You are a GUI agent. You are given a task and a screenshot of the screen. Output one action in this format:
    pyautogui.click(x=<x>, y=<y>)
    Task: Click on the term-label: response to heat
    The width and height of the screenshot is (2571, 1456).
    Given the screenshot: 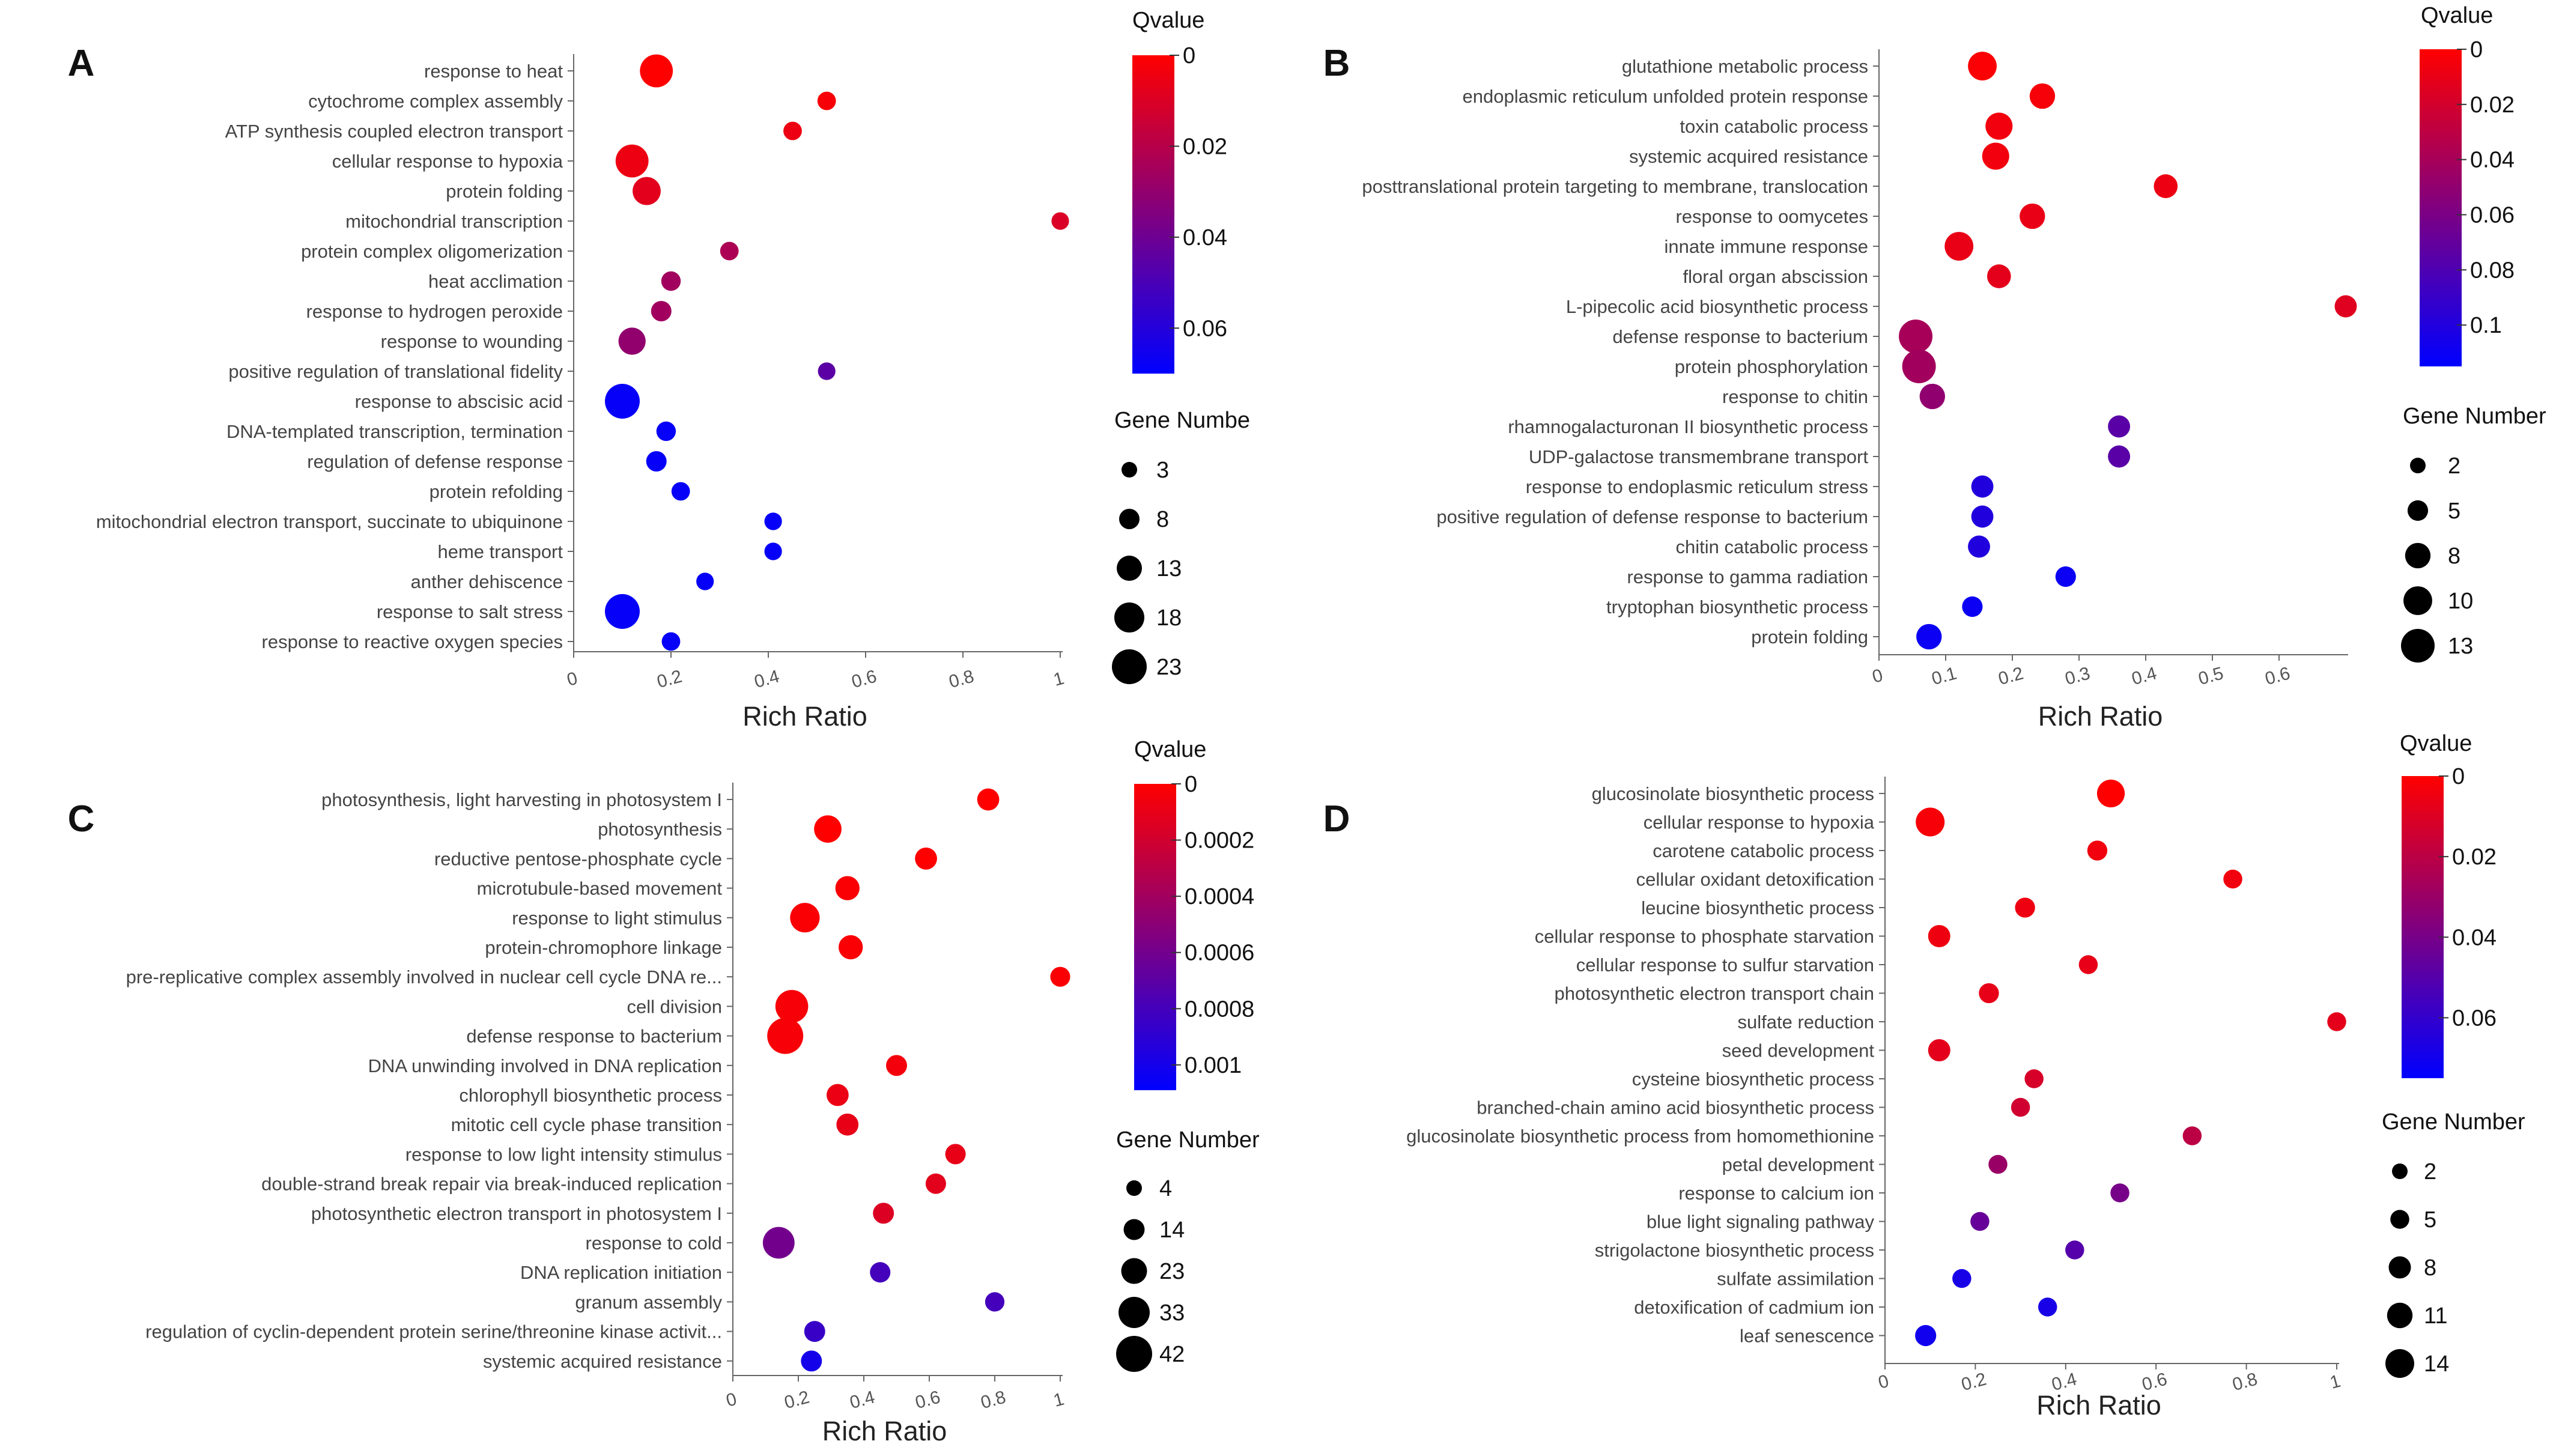 What is the action you would take?
    pyautogui.click(x=494, y=72)
    